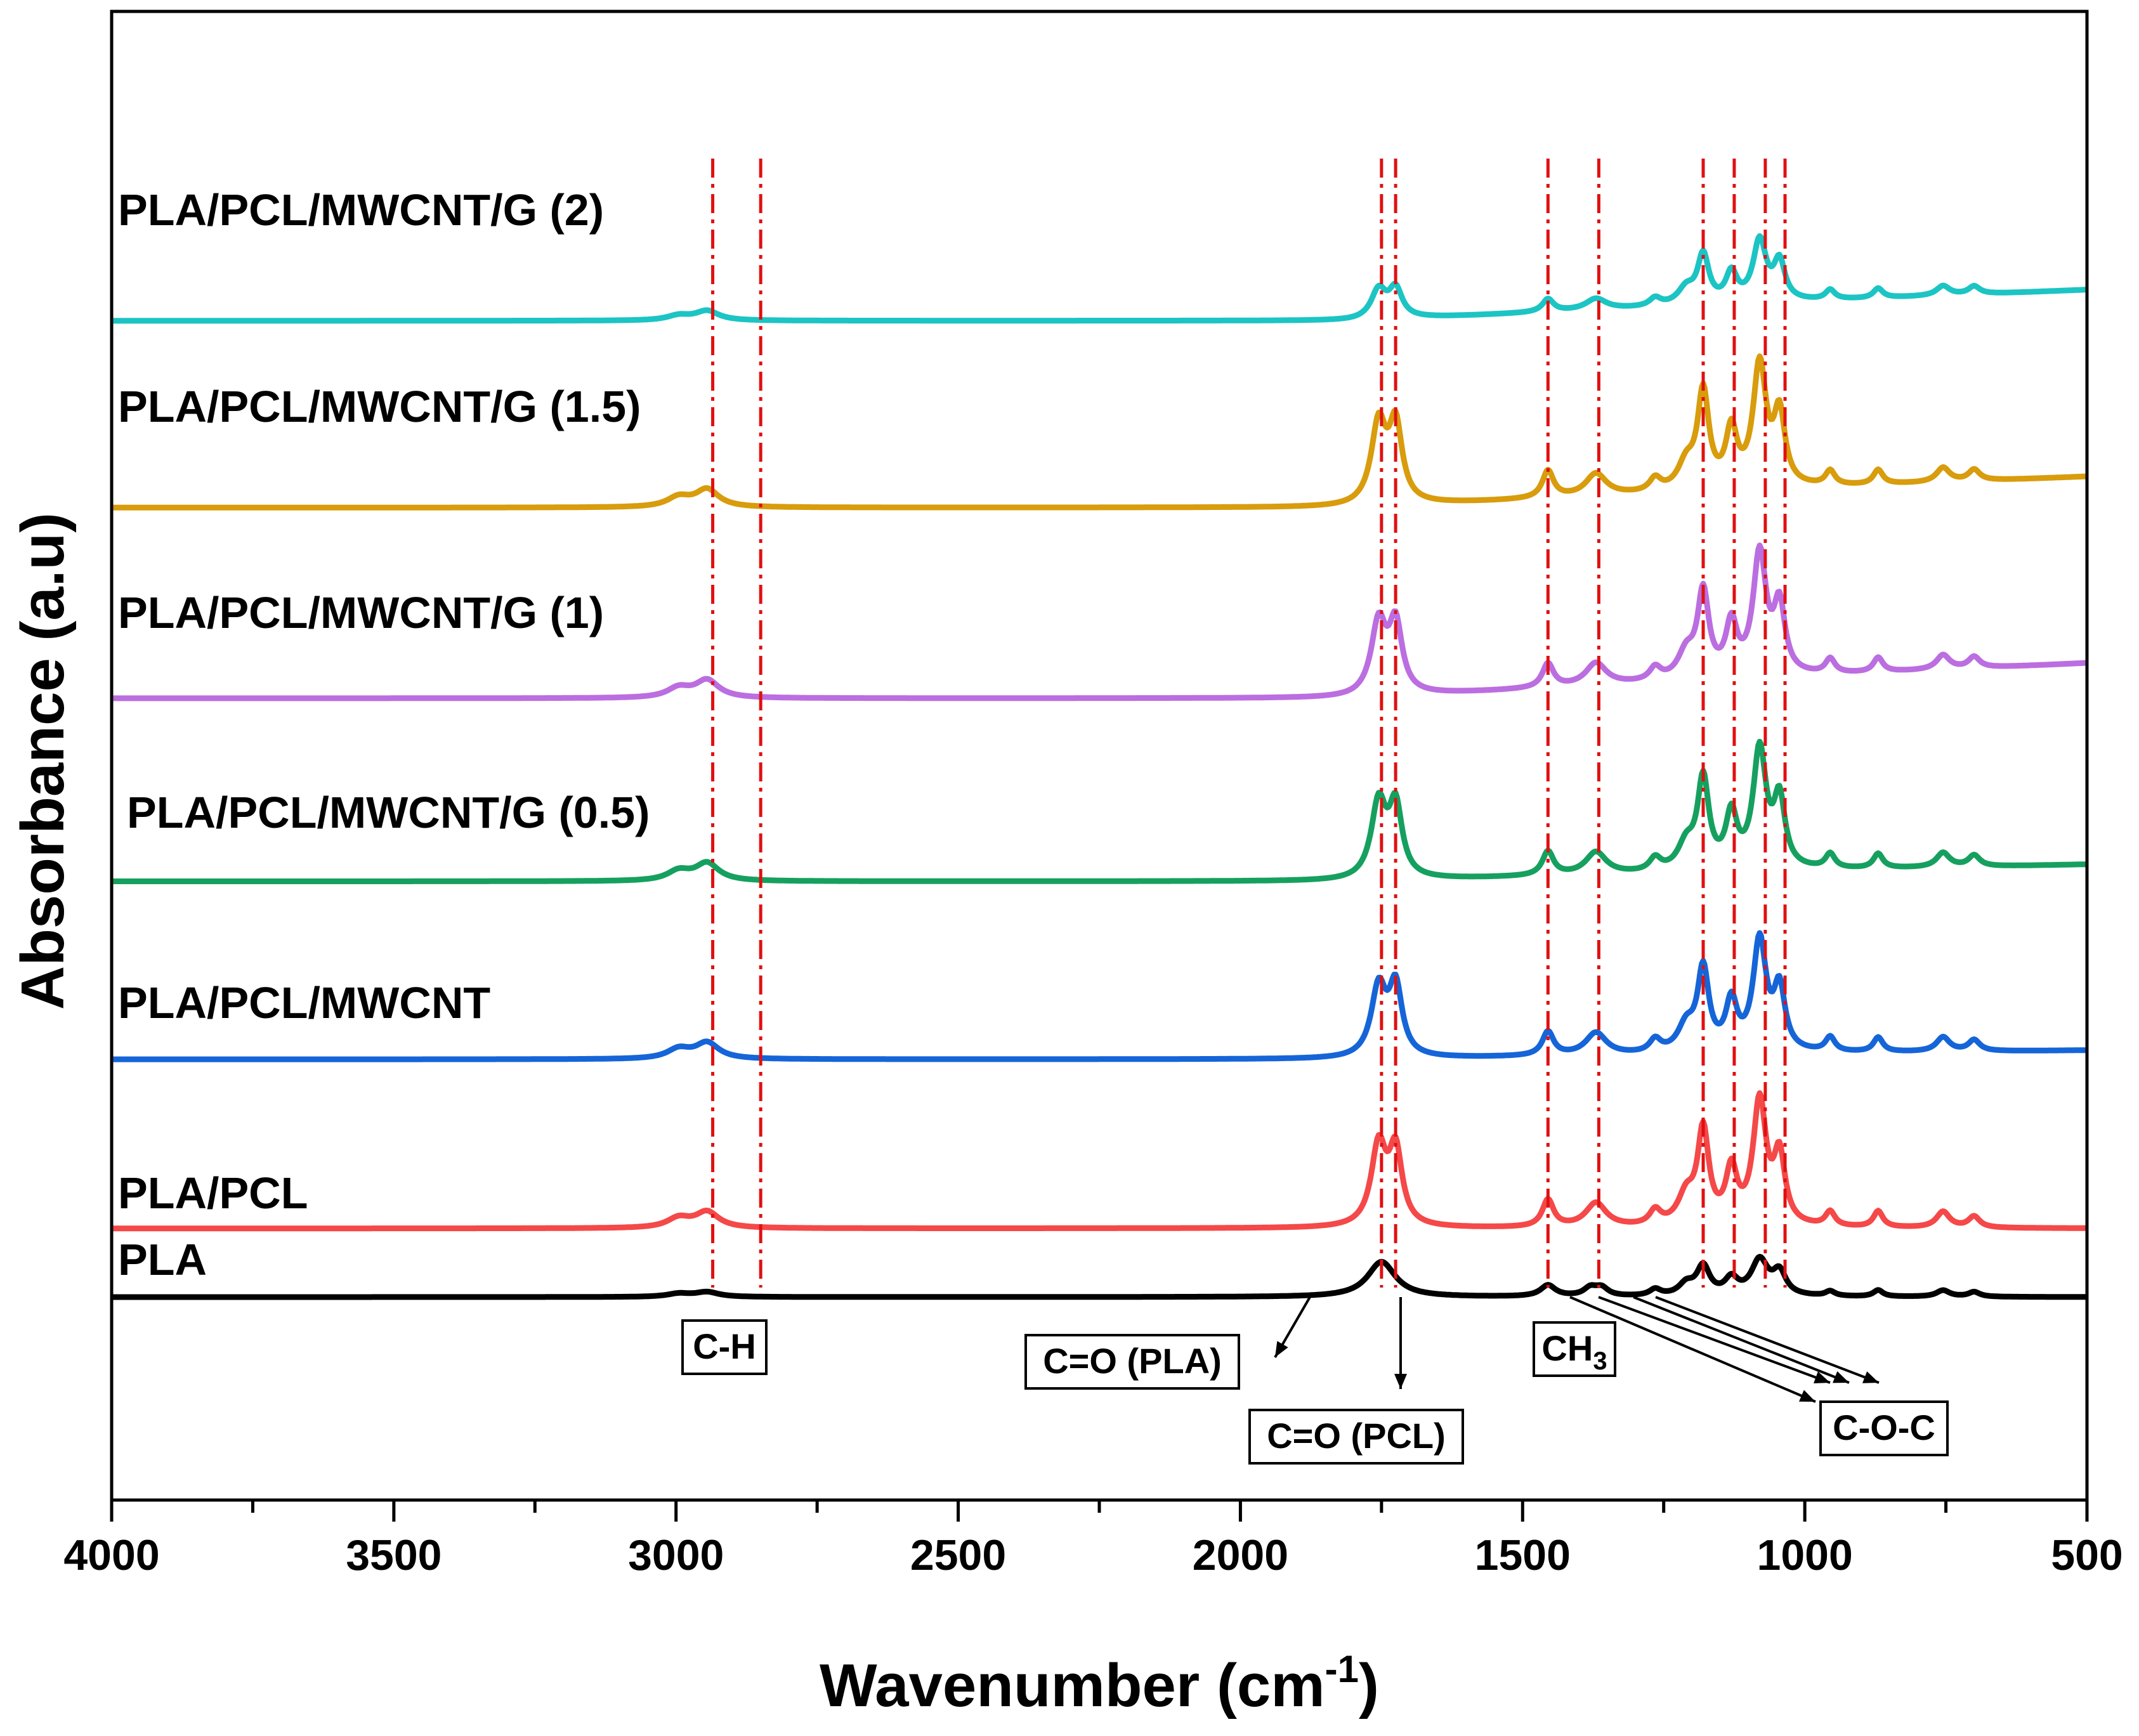 The height and width of the screenshot is (1736, 2139). Describe the element at coordinates (1315, 1380) in the screenshot. I see `annotations: C-H C=O (PLA) C=O (PCL) CH3 C-O-C` at that location.